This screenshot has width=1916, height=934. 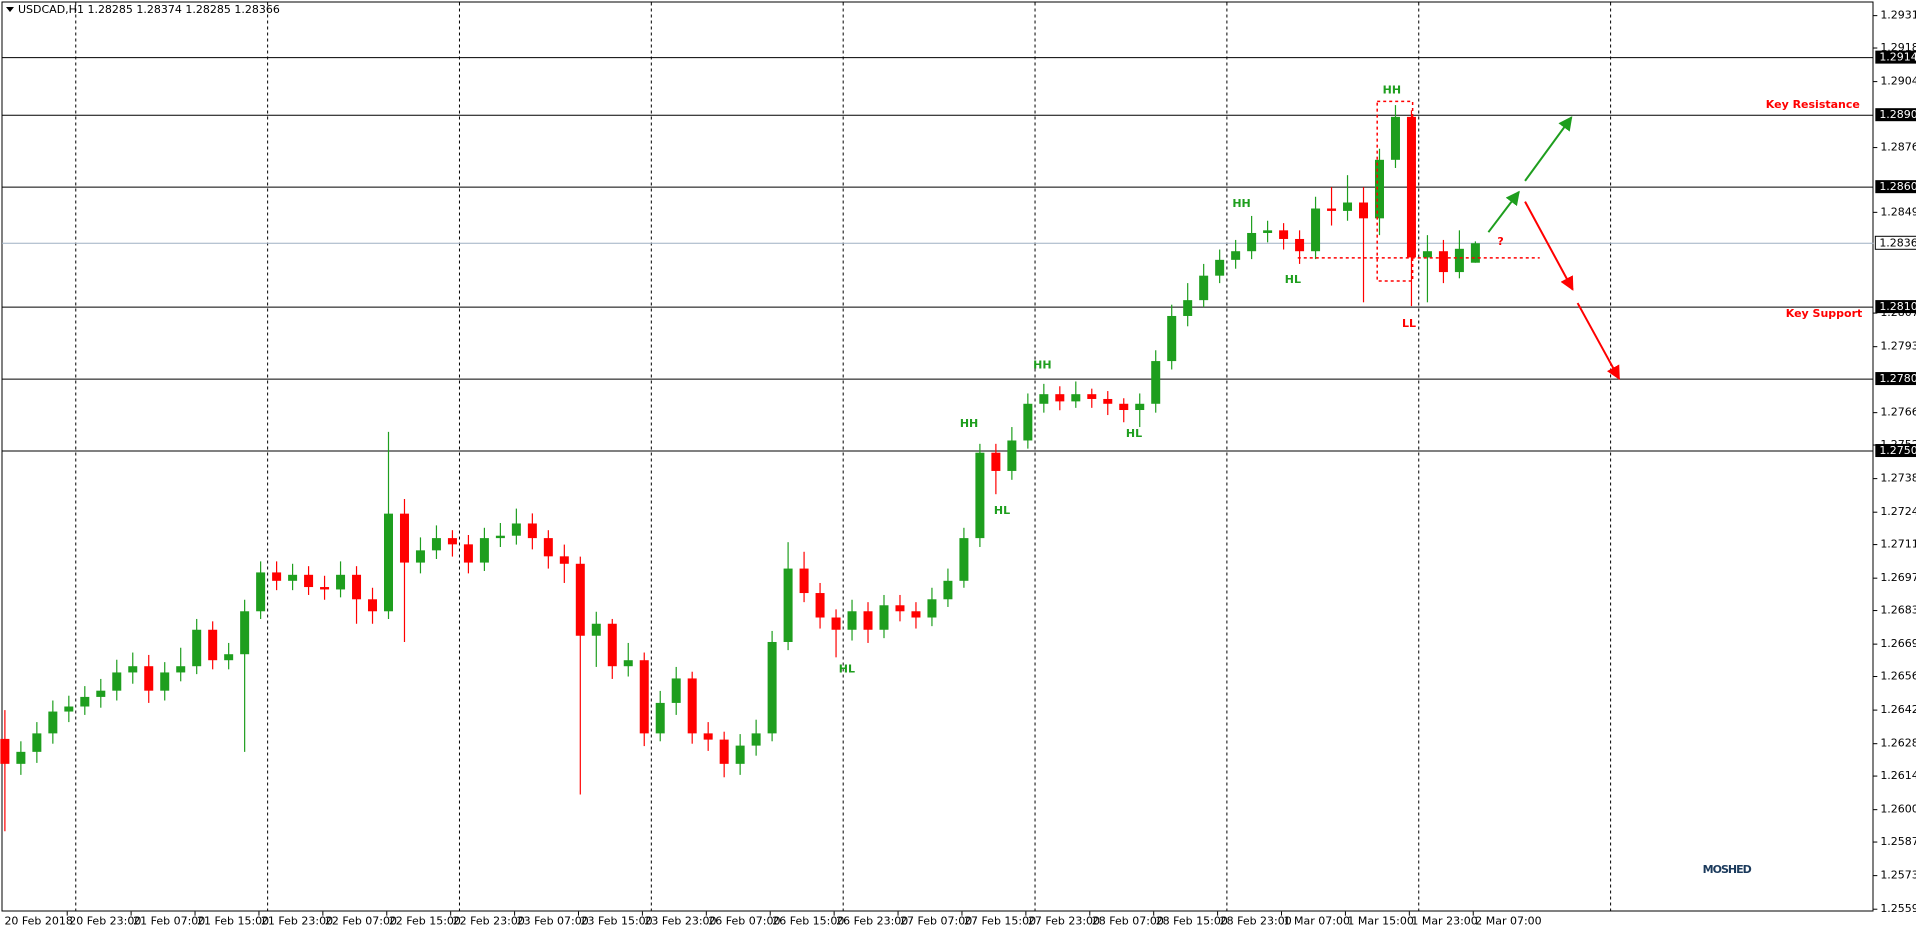 What do you see at coordinates (1897, 242) in the screenshot?
I see `current-price-label: 1.28366` at bounding box center [1897, 242].